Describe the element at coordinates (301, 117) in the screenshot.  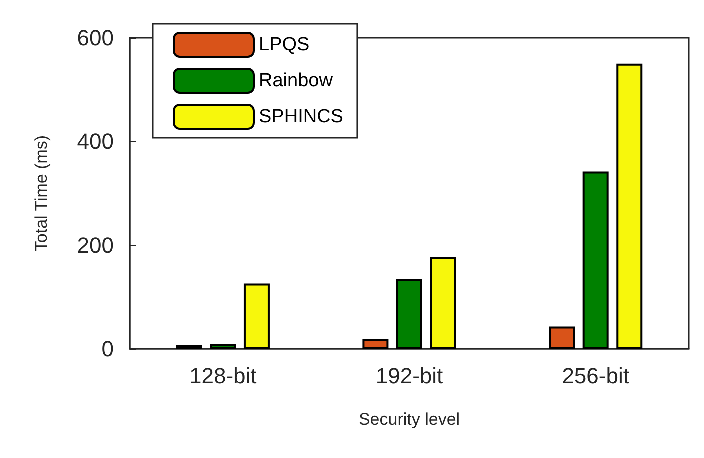
I see `legend-label: SPHINCS` at that location.